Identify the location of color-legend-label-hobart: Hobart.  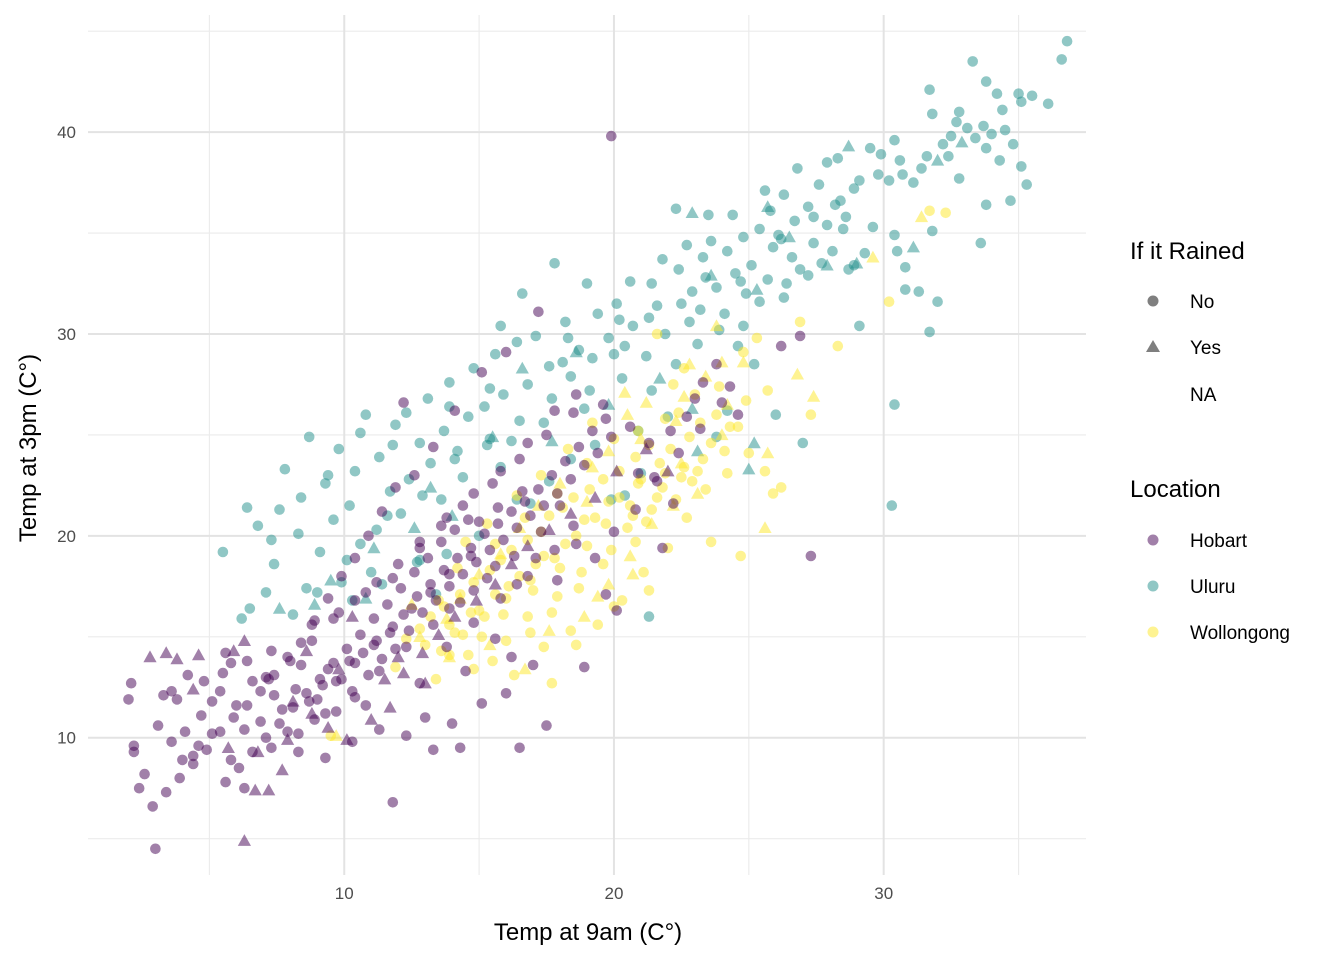
(1219, 541).